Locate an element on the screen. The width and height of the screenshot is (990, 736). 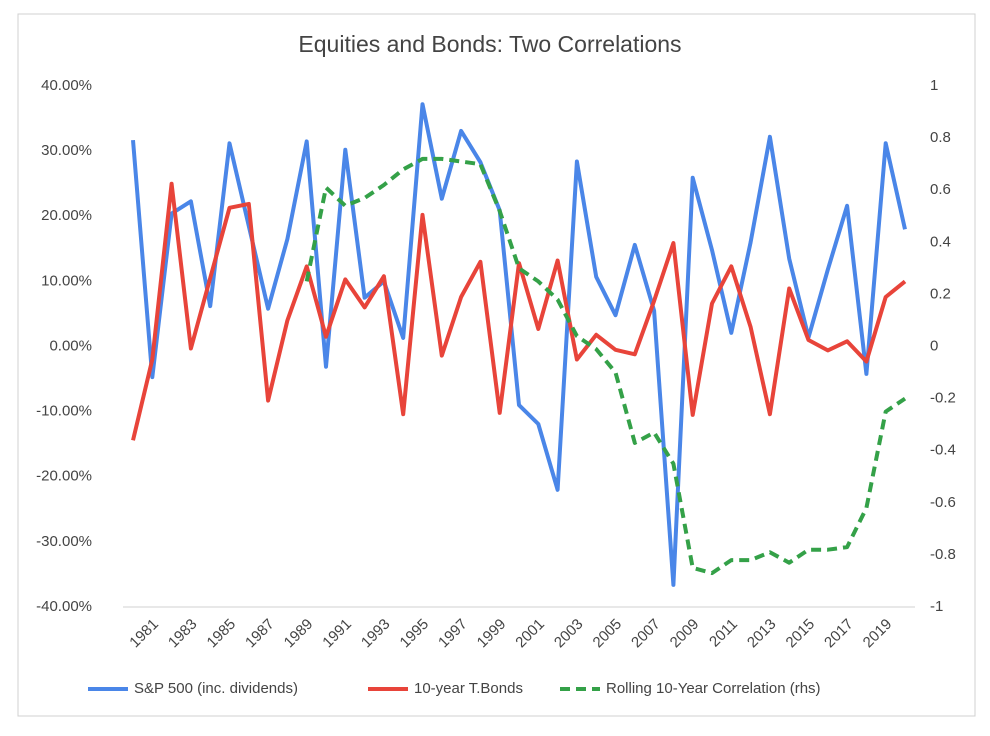
y2-tick-label: 0.2 is located at coordinates (940, 293).